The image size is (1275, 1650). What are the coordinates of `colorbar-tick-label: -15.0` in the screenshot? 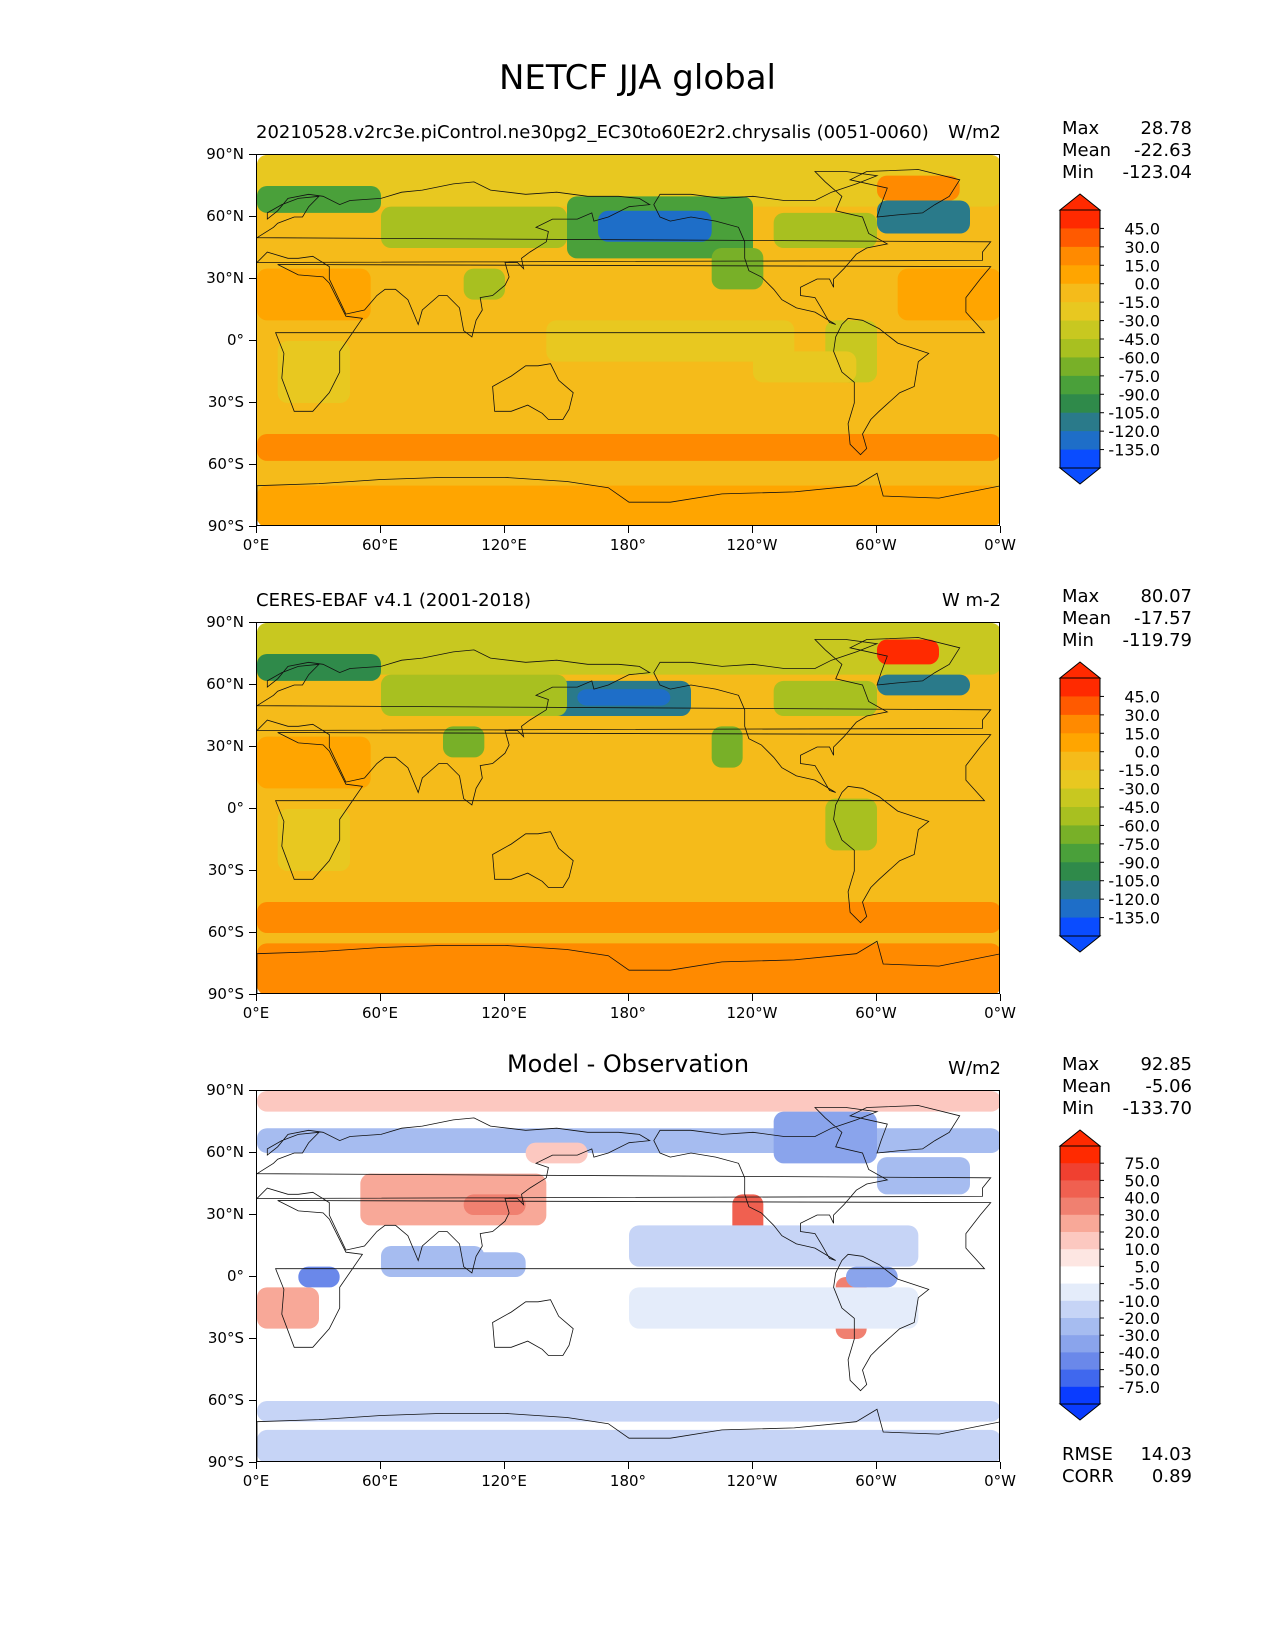 It's located at (1139, 770).